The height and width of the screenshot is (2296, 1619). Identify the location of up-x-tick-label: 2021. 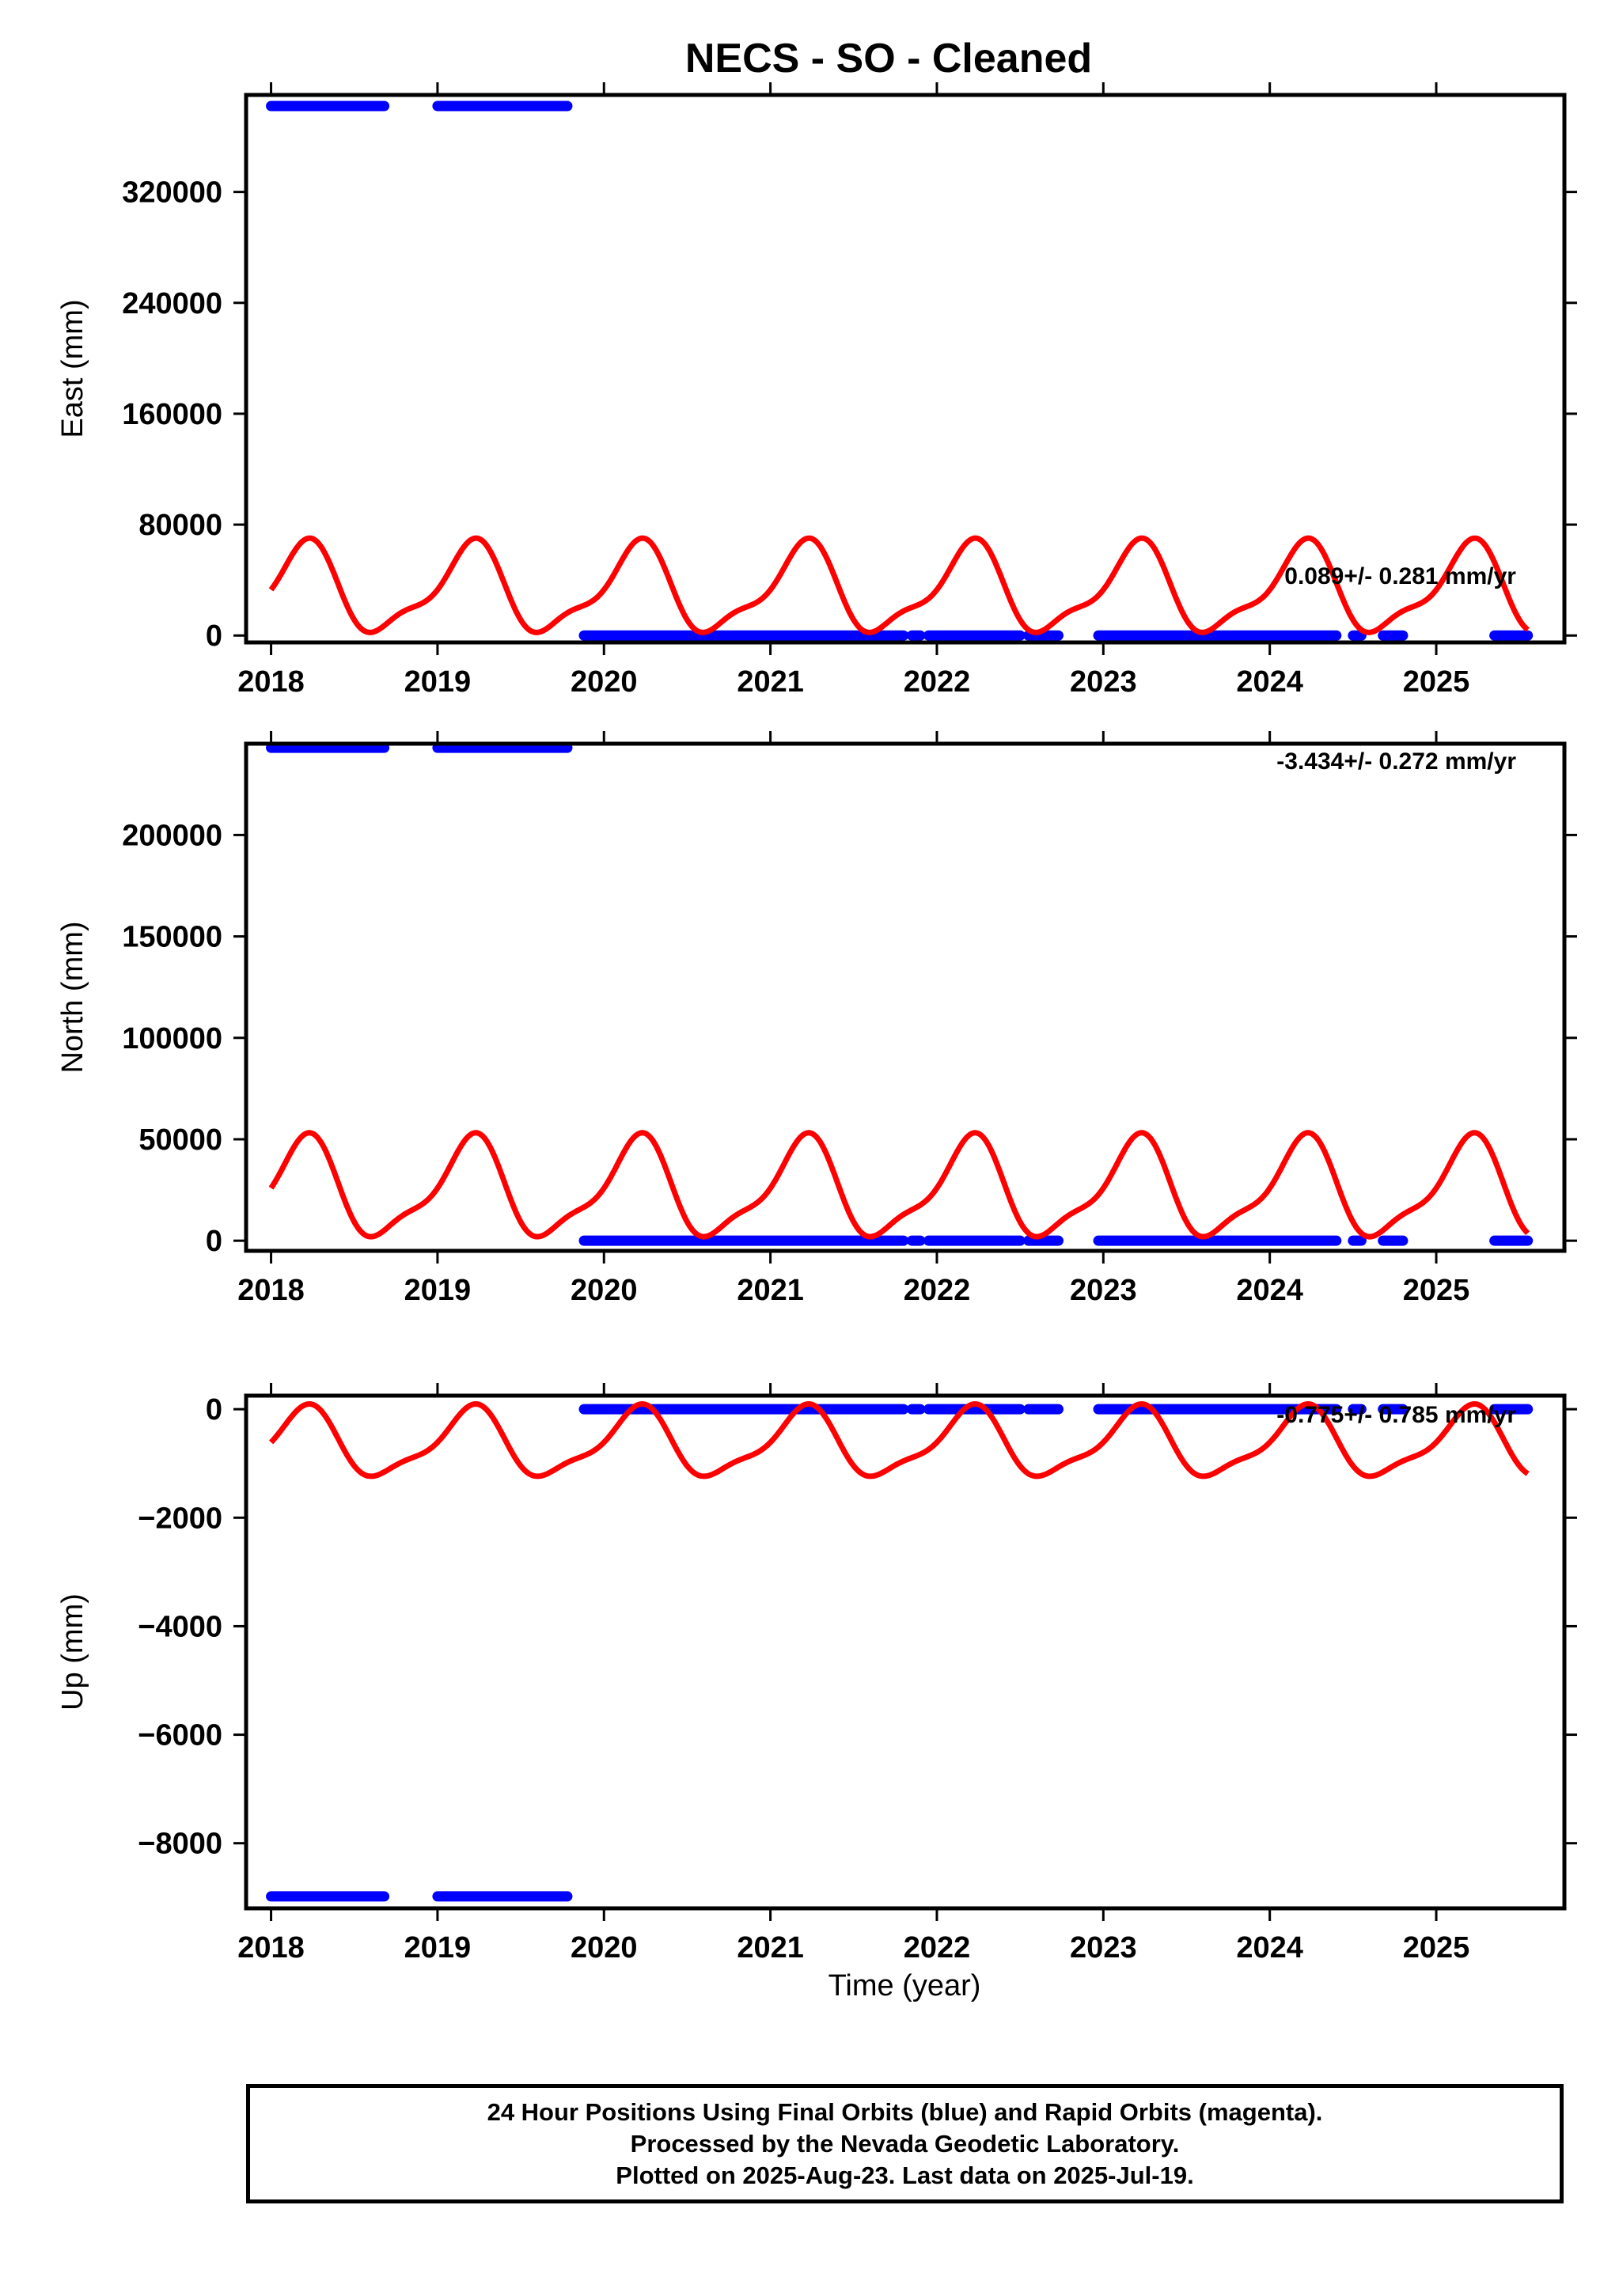
(770, 1947).